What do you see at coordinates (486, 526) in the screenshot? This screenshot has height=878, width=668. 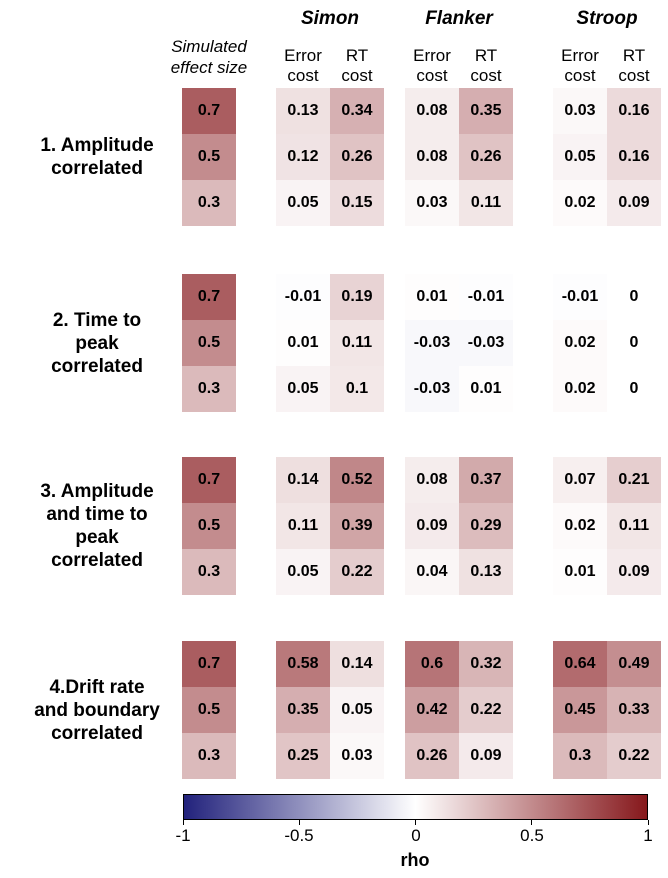 I see `heatmap-cell: 0.29` at bounding box center [486, 526].